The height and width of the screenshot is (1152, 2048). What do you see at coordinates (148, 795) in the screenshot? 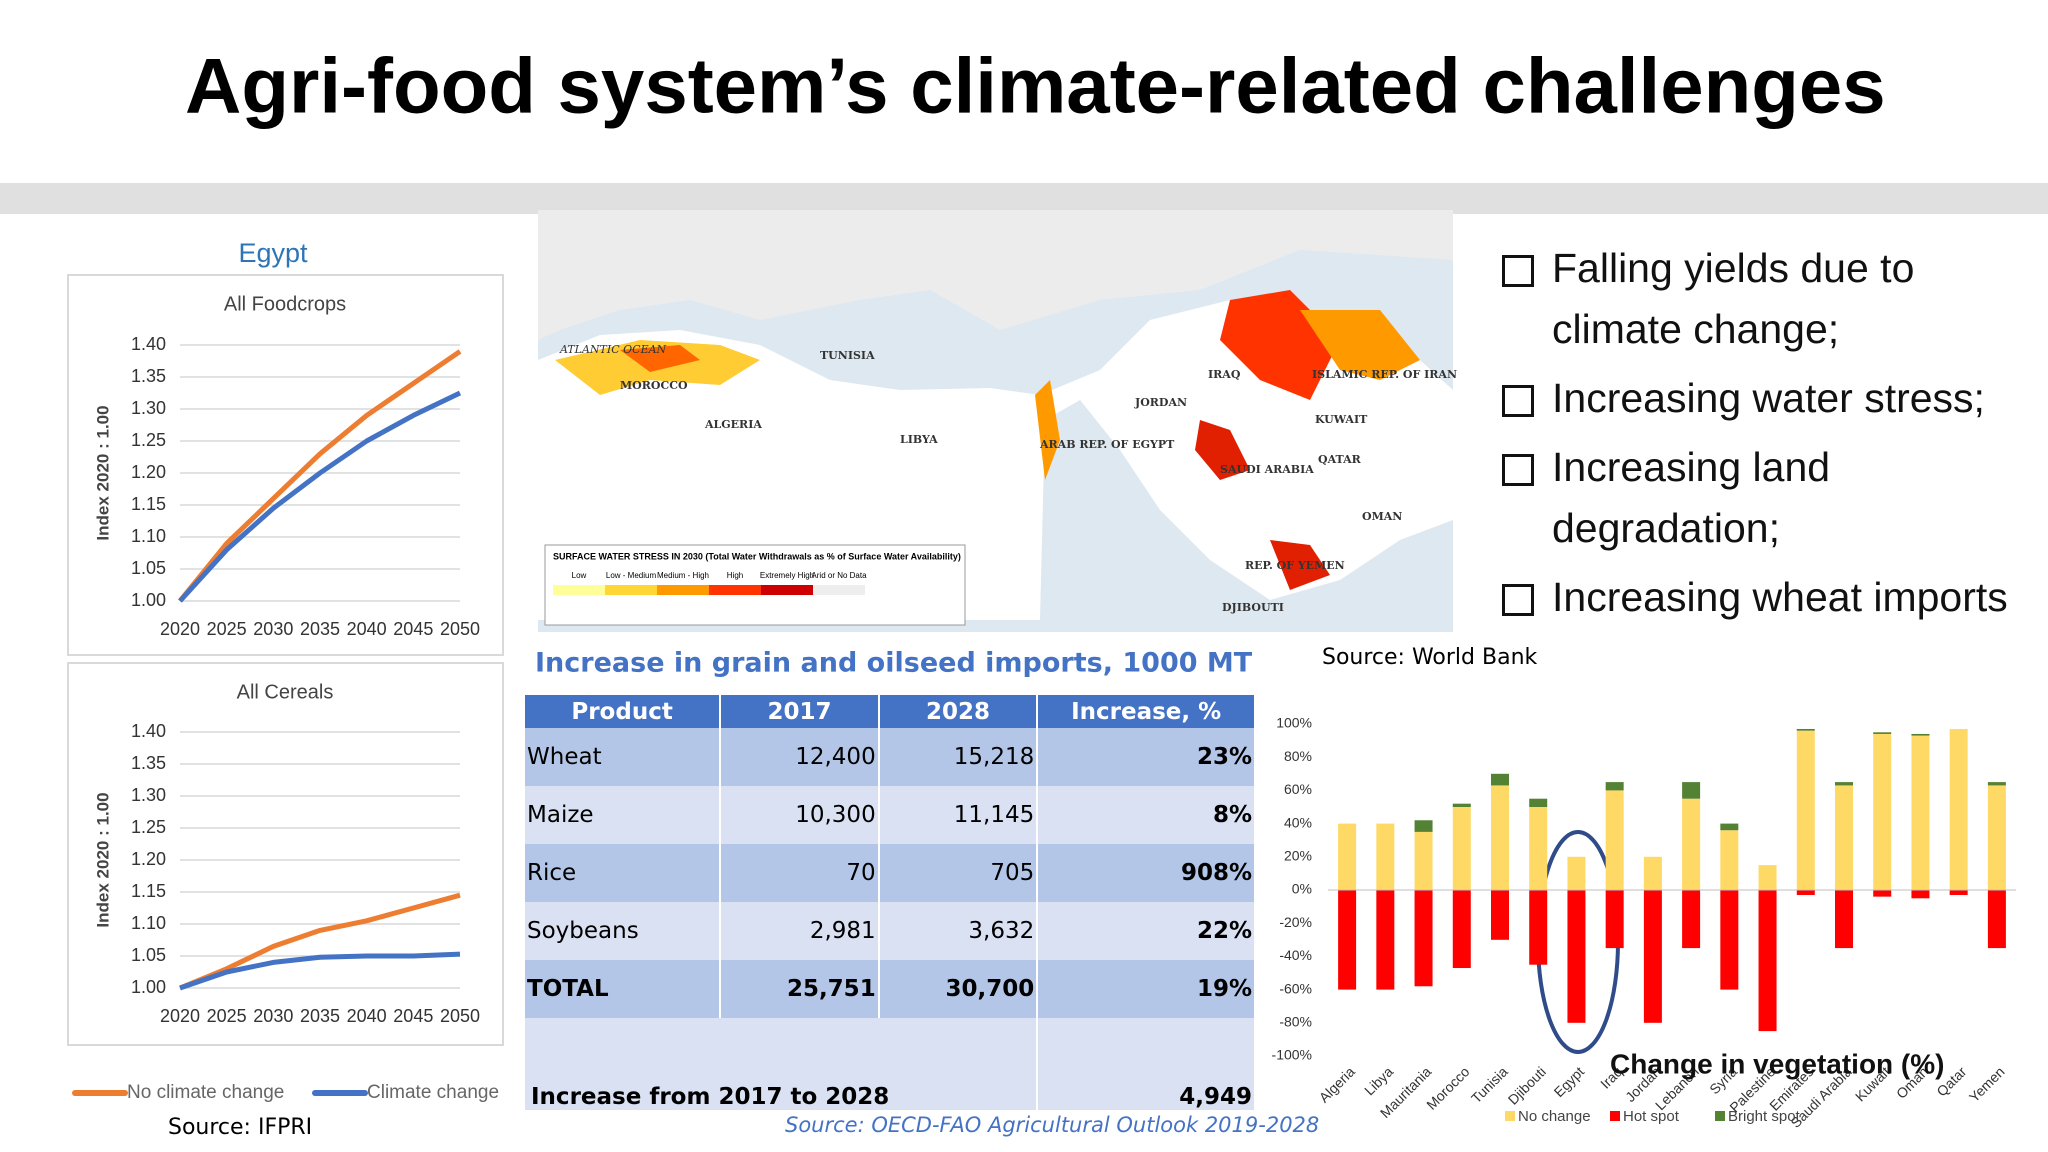
I see `y-tick-label: 1.30` at bounding box center [148, 795].